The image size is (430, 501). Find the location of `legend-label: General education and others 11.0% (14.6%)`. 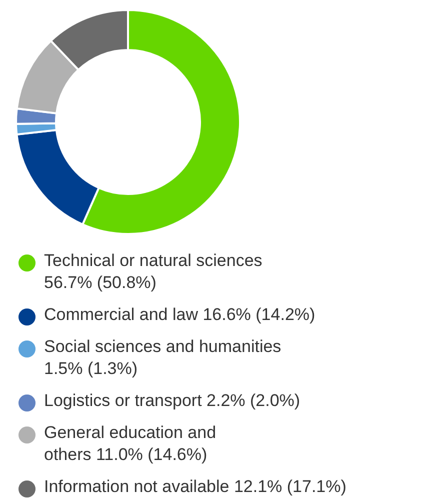

legend-label: General education and others 11.0% (14.6%) is located at coordinates (130, 443).